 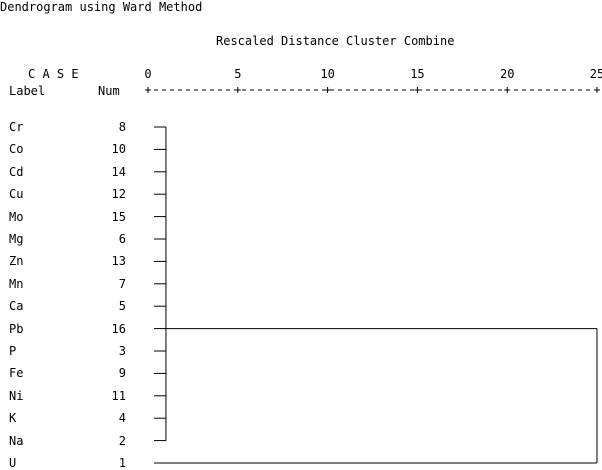 I want to click on case-num: 4, so click(x=122, y=418).